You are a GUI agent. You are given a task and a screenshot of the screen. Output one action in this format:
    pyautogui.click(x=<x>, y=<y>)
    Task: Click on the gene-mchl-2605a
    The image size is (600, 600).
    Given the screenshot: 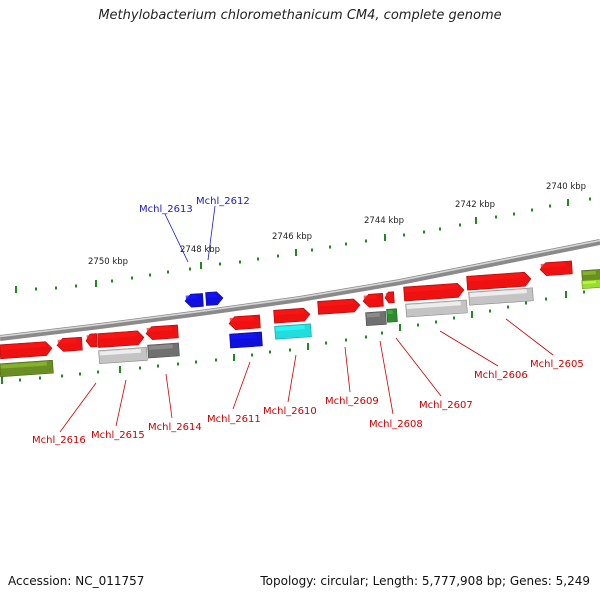 What is the action you would take?
    pyautogui.click(x=556, y=268)
    